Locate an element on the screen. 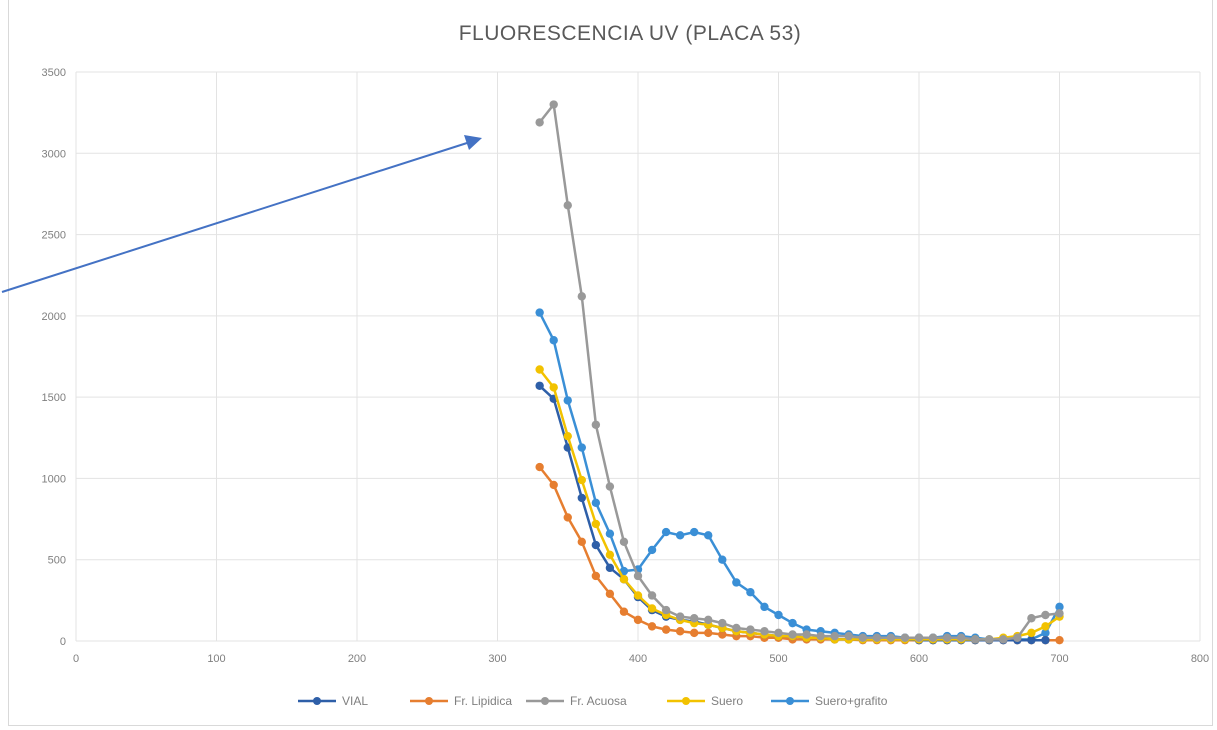 Image resolution: width=1217 pixels, height=730 pixels. y-axis-ticks: 0 500 1000 1500 2000 2500 3000 3500 is located at coordinates (54, 357).